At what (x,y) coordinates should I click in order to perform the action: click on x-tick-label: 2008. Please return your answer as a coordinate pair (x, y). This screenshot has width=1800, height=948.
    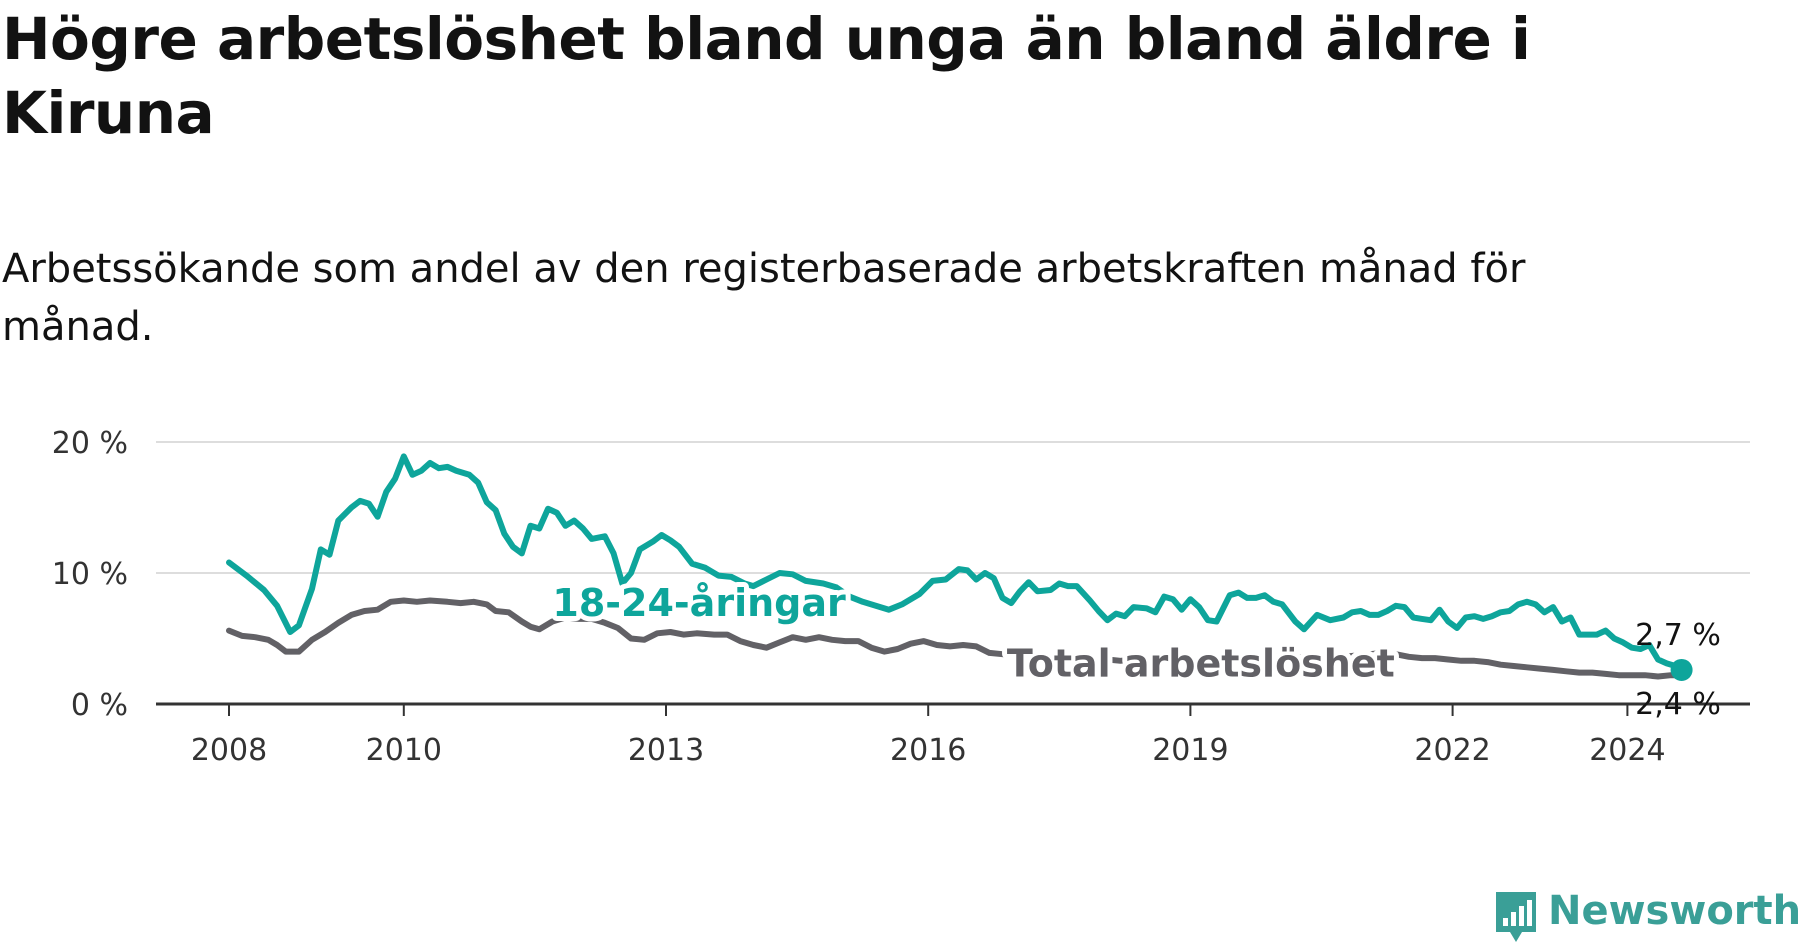
    Looking at the image, I should click on (229, 750).